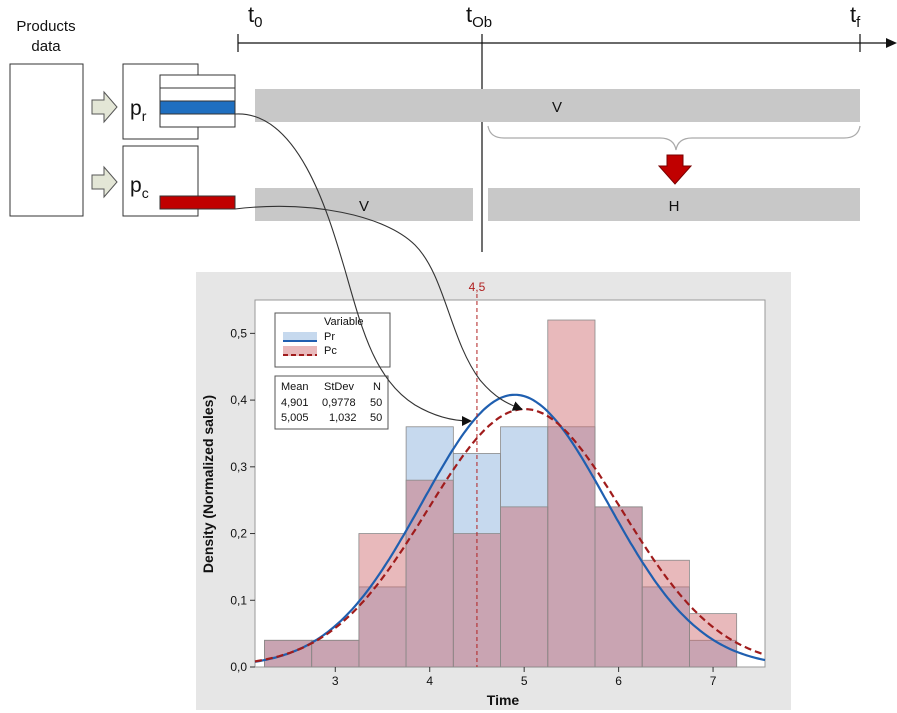  I want to click on bottom-left-bar-label: V, so click(364, 206).